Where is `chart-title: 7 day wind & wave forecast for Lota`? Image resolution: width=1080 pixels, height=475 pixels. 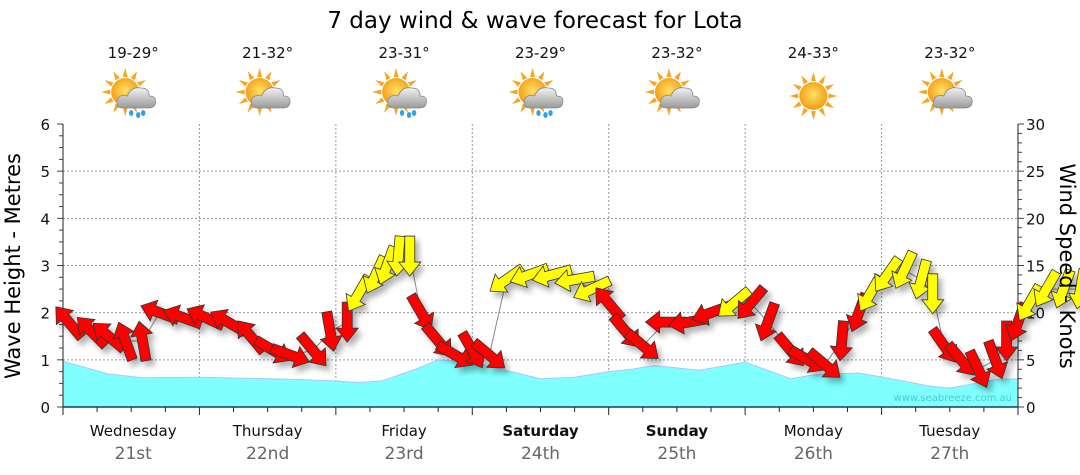 chart-title: 7 day wind & wave forecast for Lota is located at coordinates (534, 21).